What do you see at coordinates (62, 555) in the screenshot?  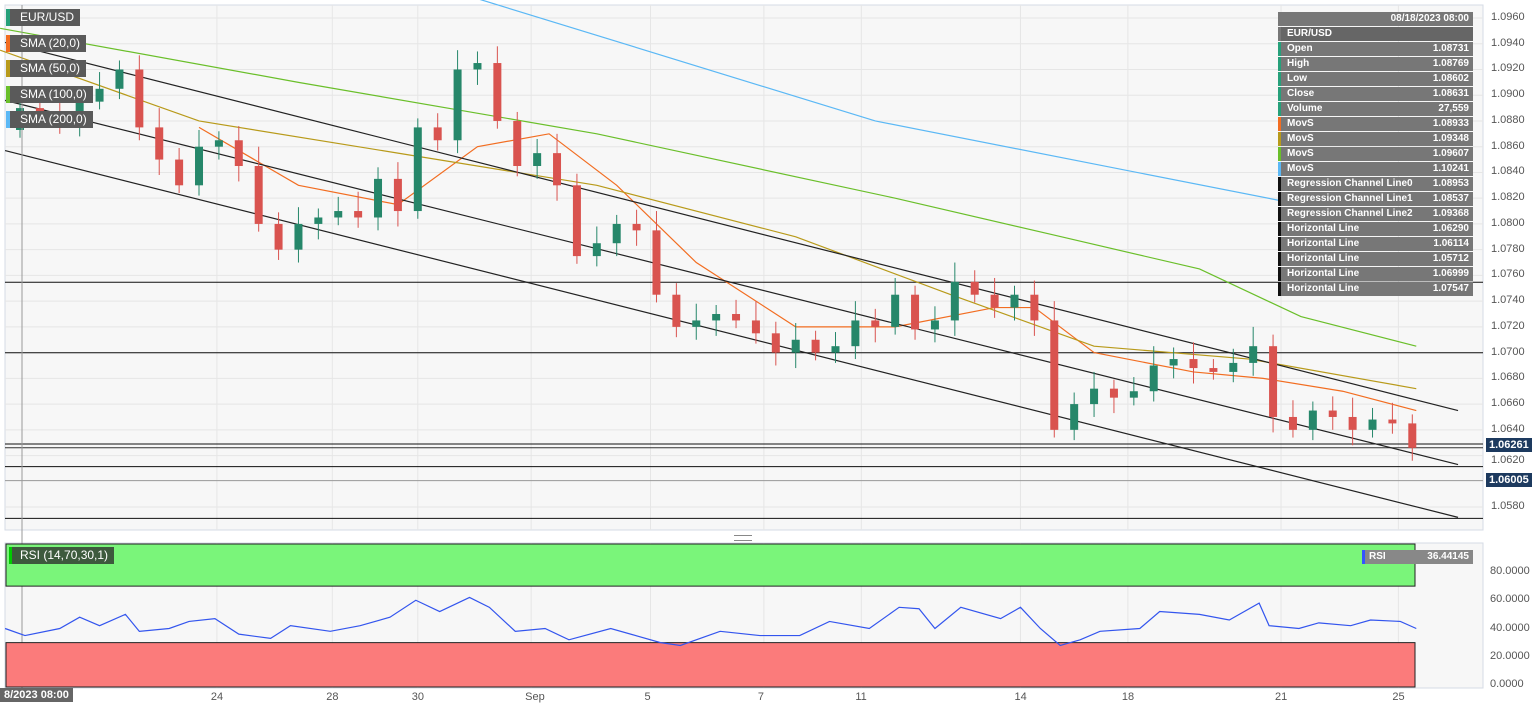 I see `rsi-legend: RSI (14,70,30,1)` at bounding box center [62, 555].